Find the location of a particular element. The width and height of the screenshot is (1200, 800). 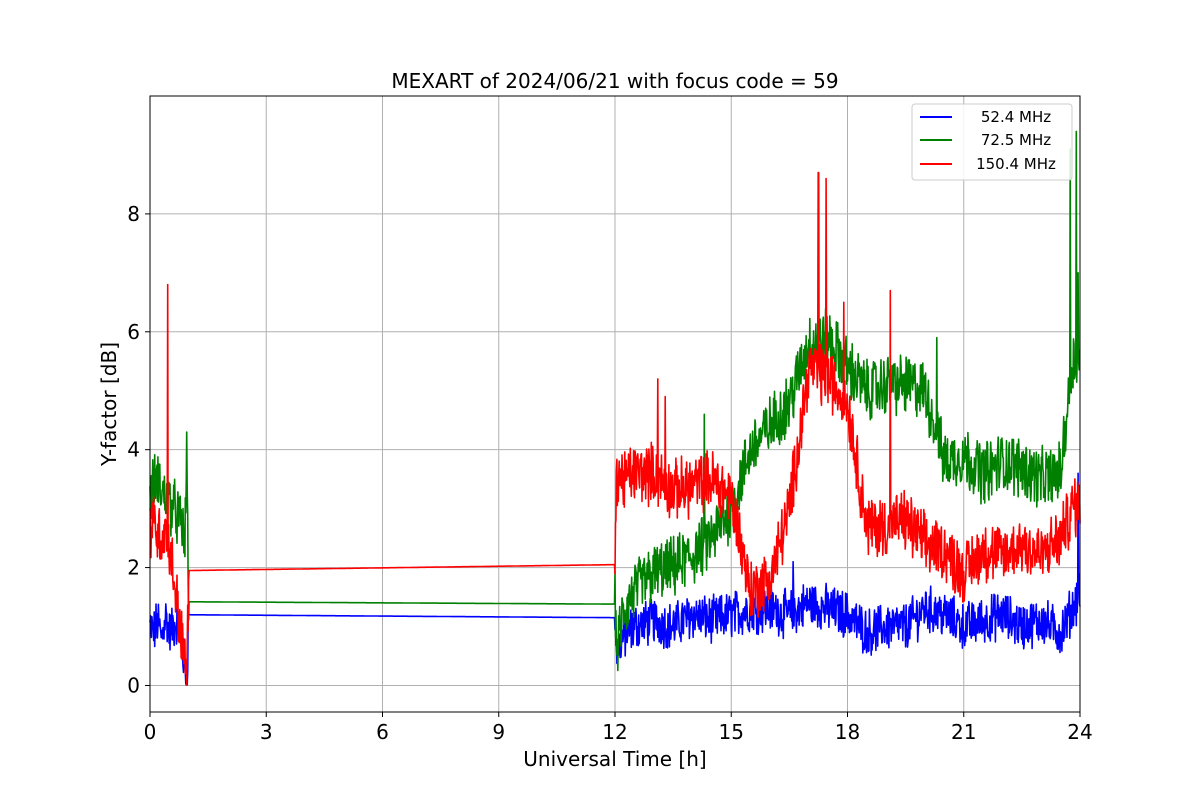

legend: 52.4 MHz 72.5 MHz 150.4 MHz is located at coordinates (992, 142).